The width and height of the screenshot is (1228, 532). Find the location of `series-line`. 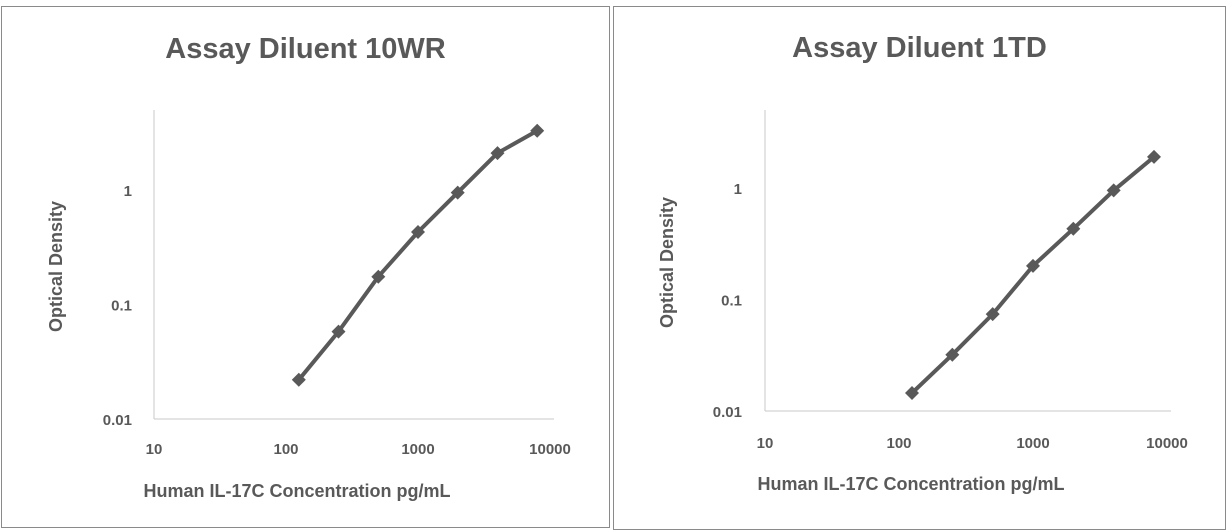

series-line is located at coordinates (418, 255).